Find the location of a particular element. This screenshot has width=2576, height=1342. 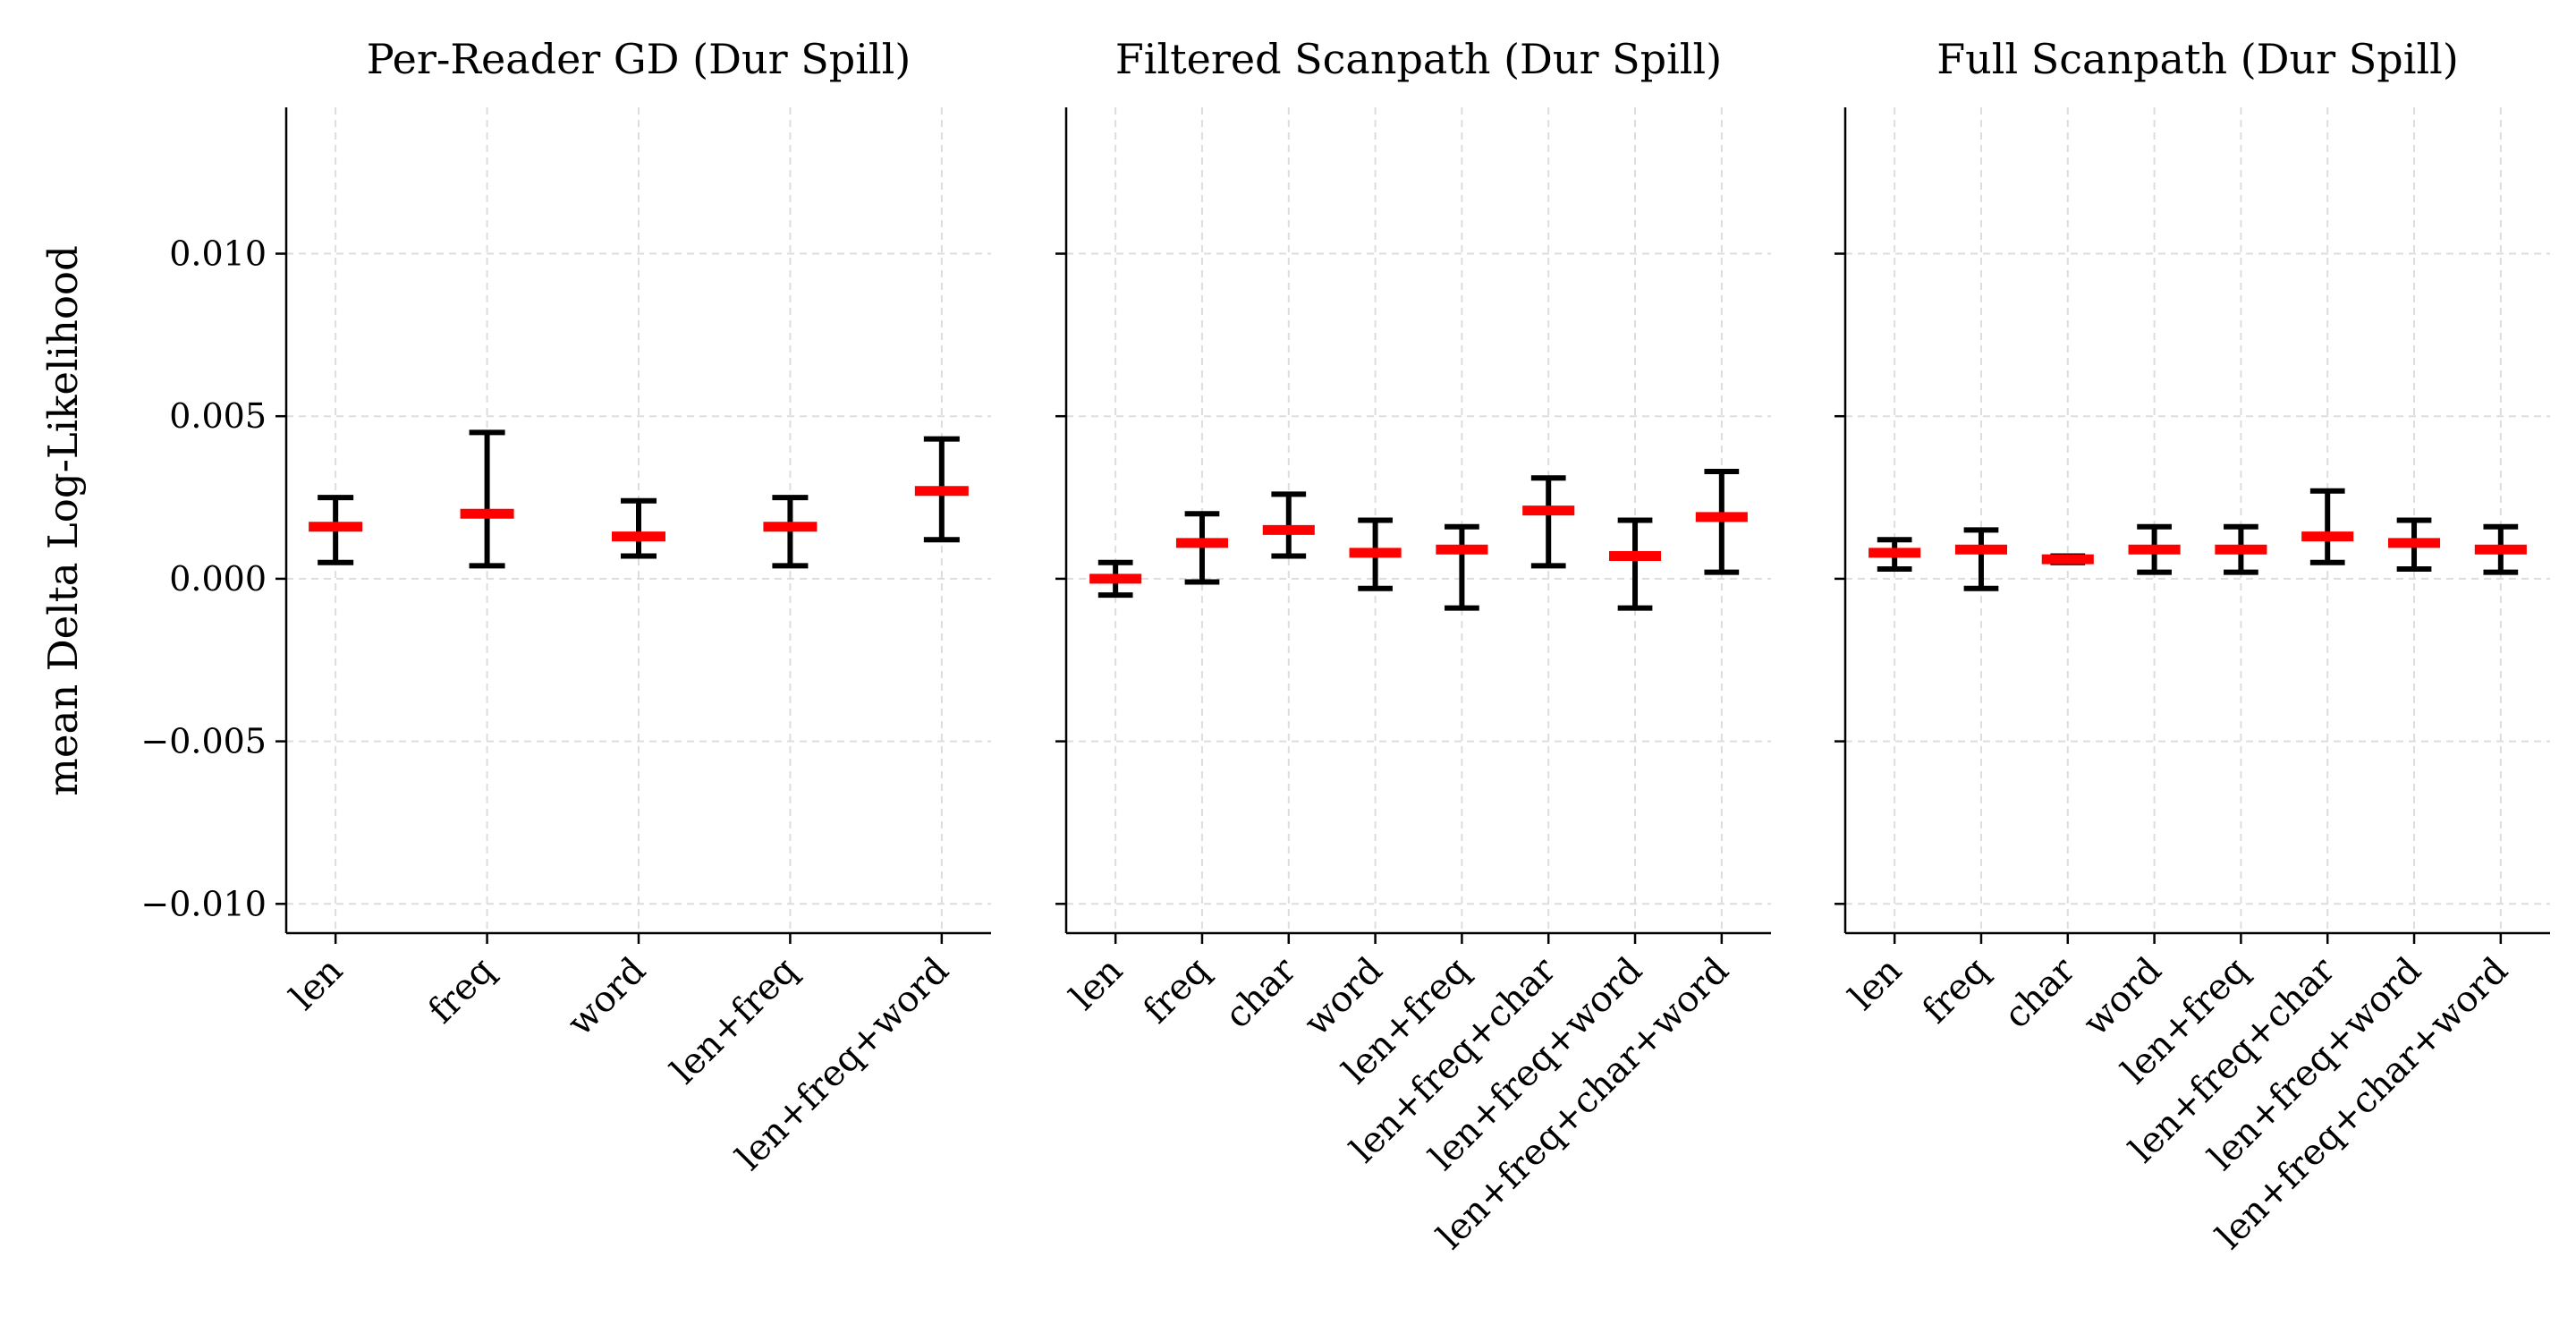

y-tick-label: −0.010 is located at coordinates (203, 904).